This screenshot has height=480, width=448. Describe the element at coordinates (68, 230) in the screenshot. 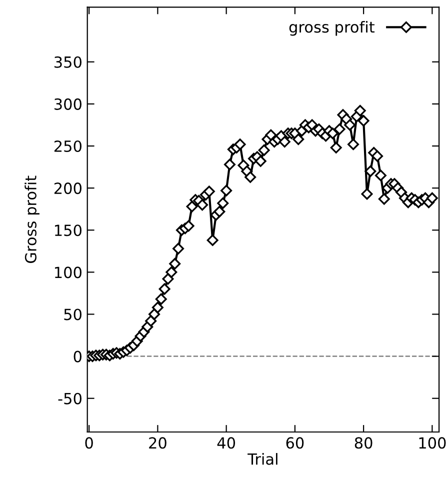

I see `y-tick-label: 150` at that location.